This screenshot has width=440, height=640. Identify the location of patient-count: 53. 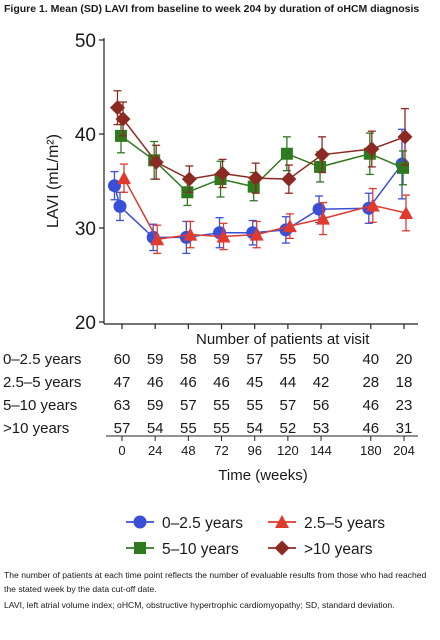
(321, 428).